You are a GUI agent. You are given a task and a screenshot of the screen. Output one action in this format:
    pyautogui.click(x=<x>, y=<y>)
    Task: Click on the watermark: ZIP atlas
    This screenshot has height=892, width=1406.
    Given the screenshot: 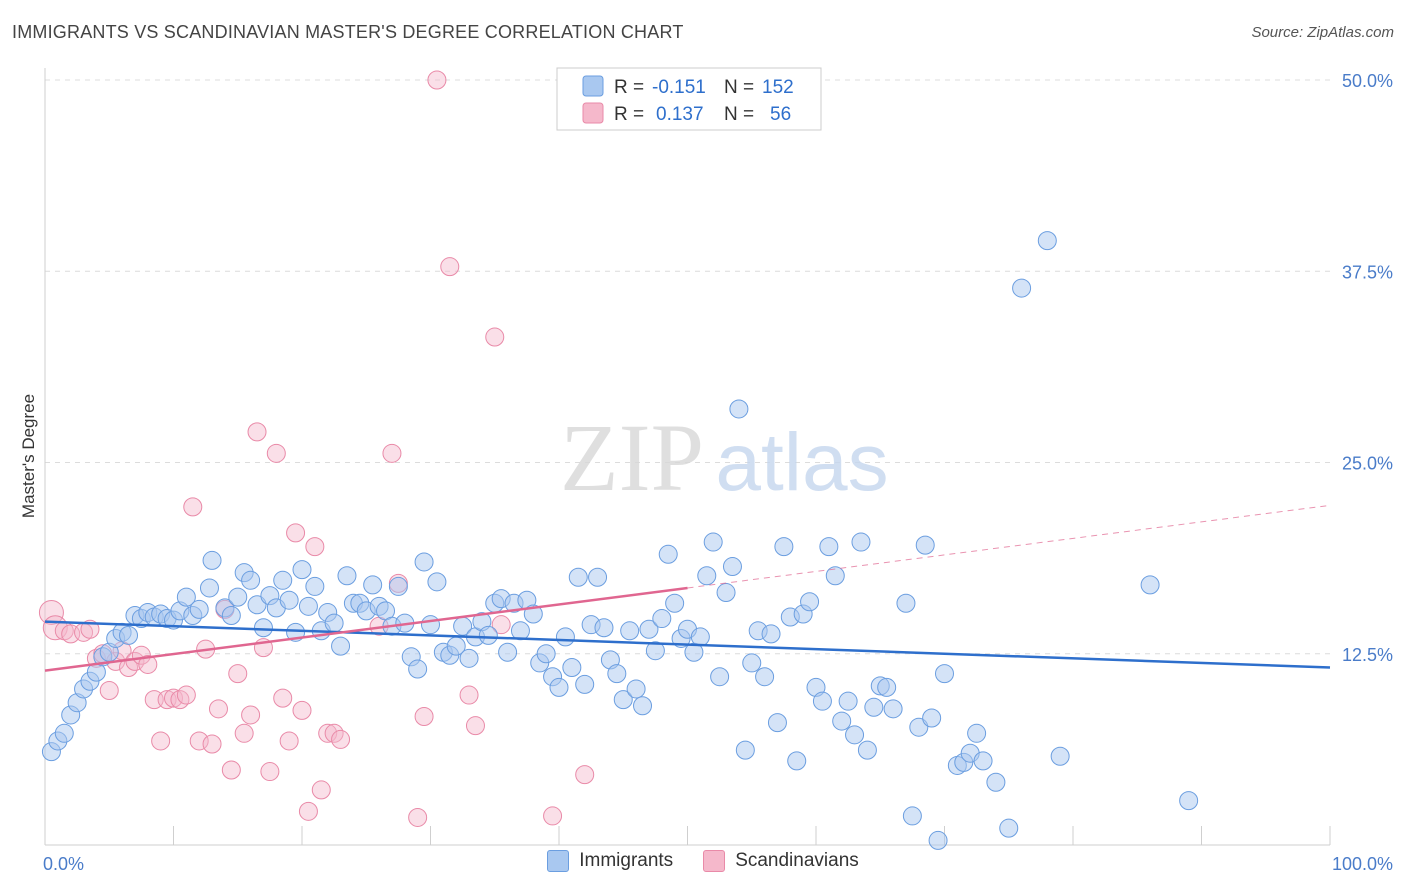 What is the action you would take?
    pyautogui.click(x=724, y=457)
    